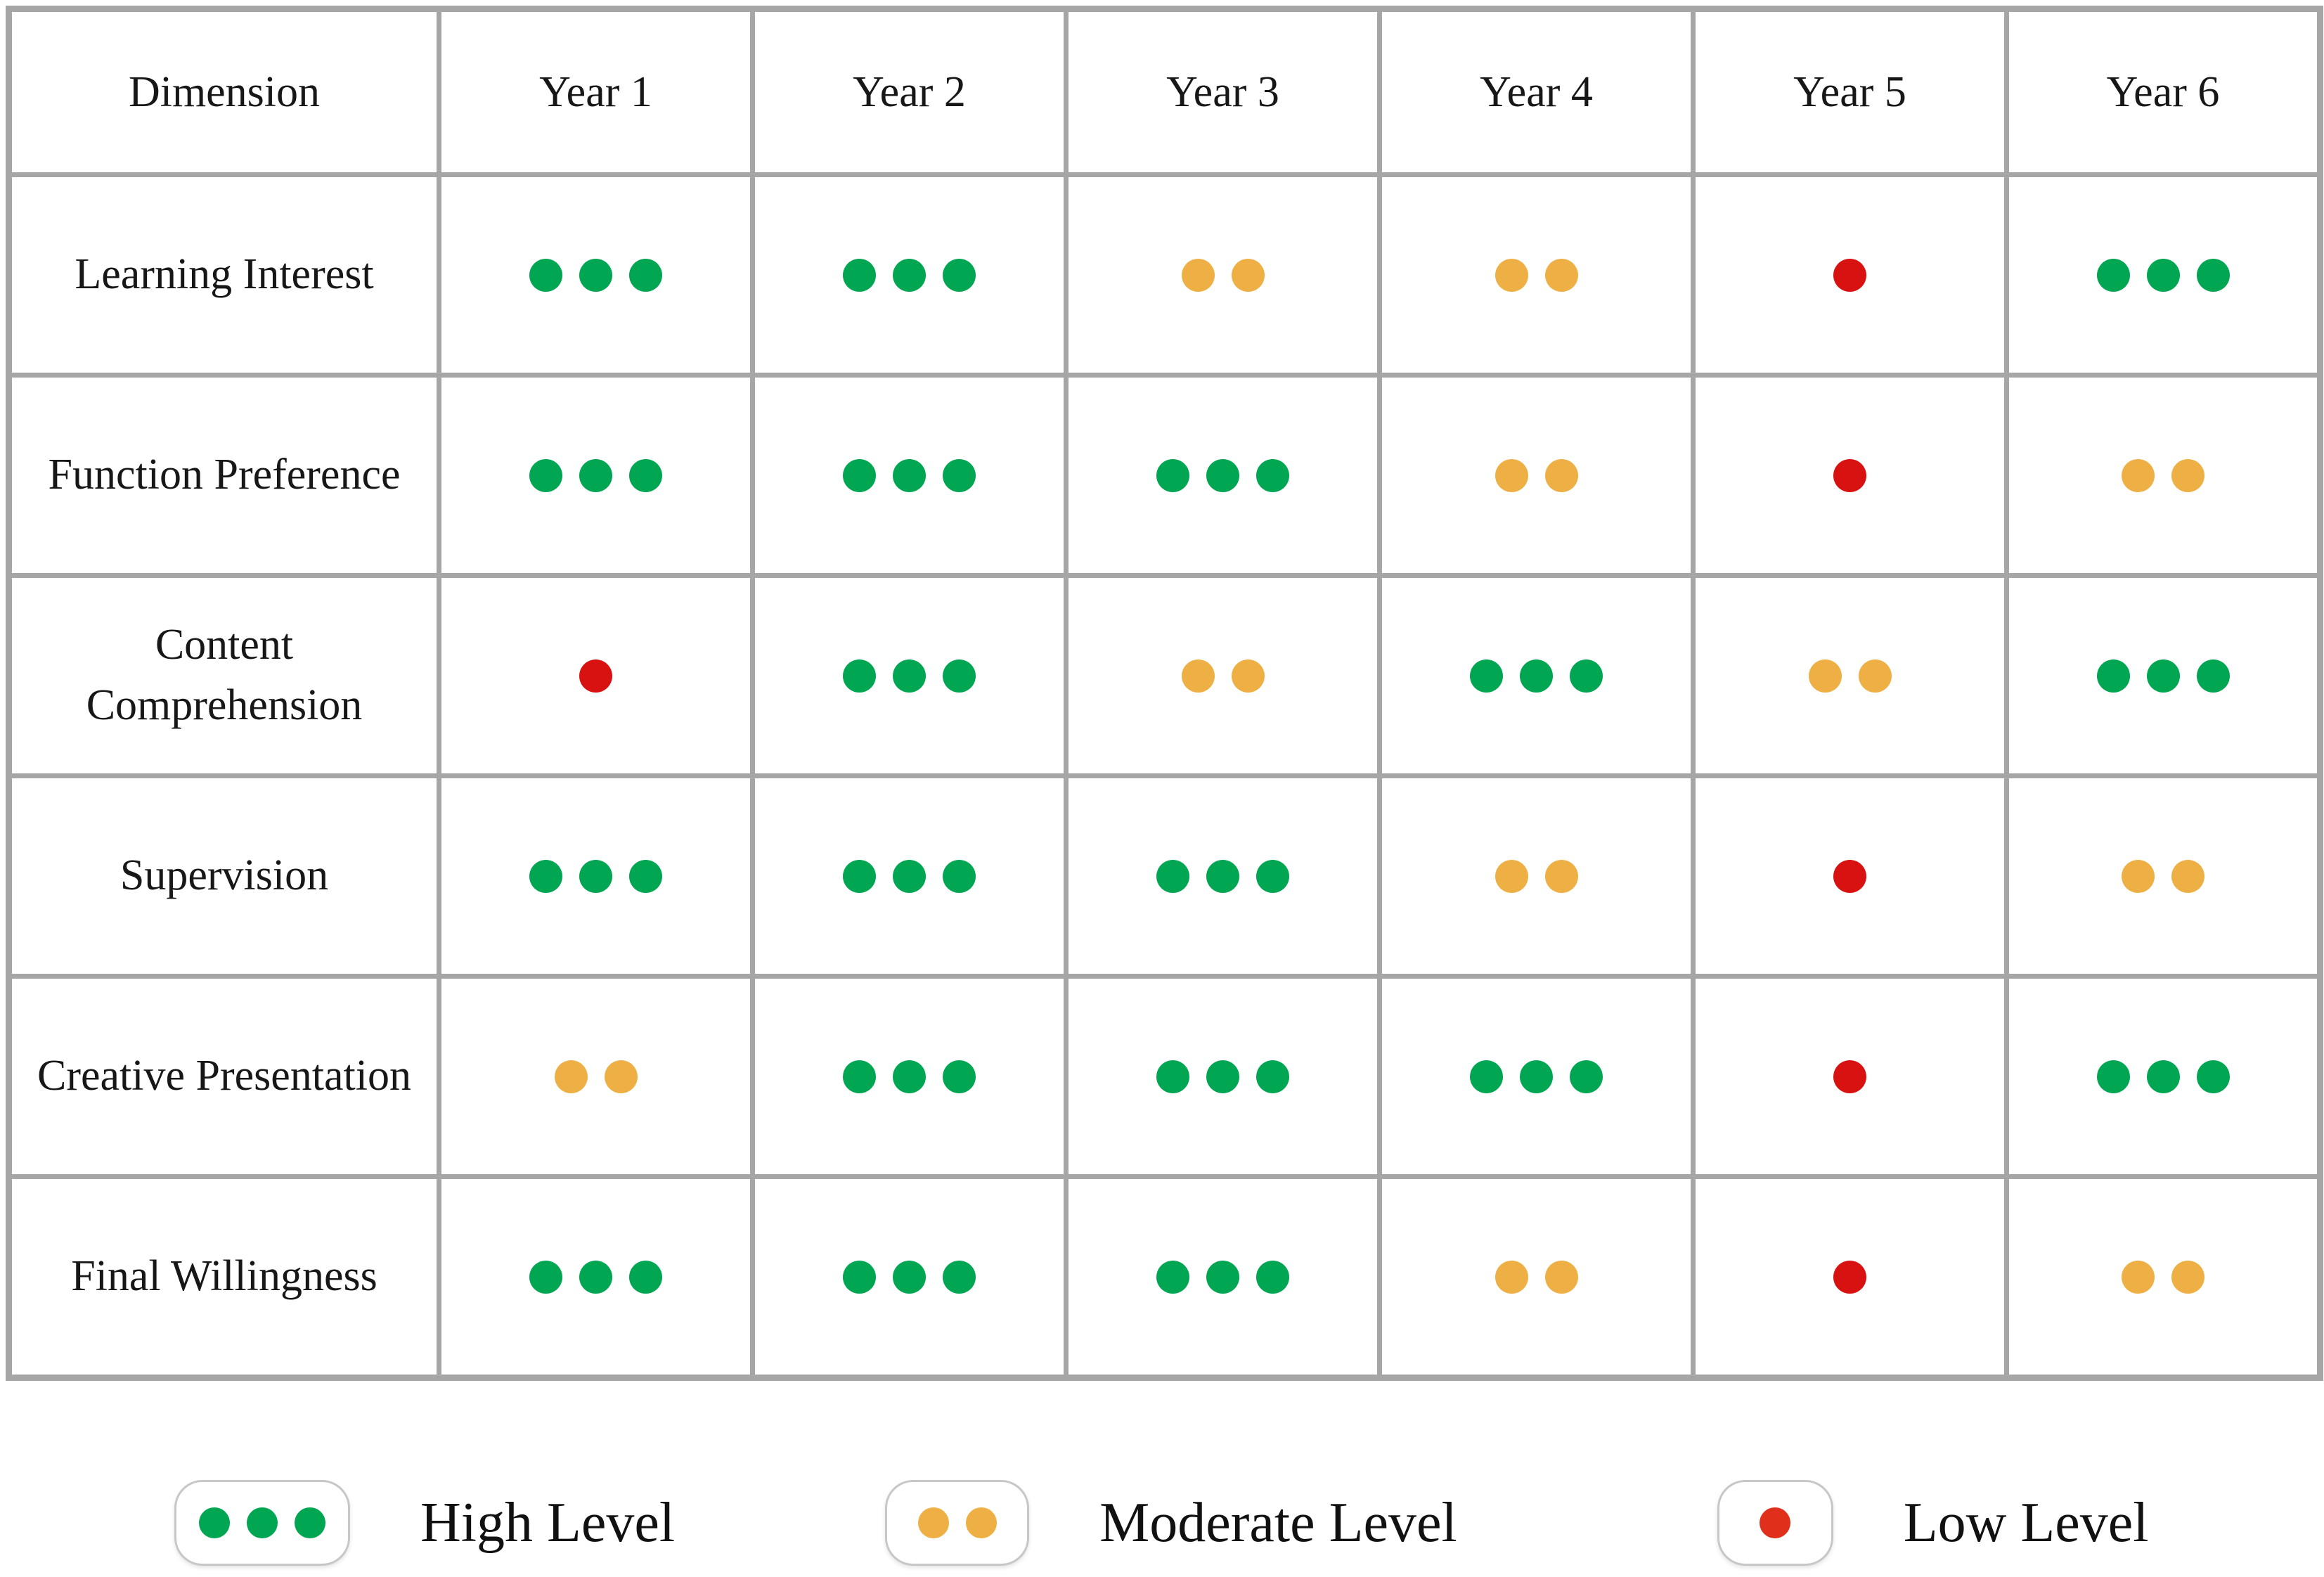  I want to click on legend-label: Moderate Level, so click(1278, 1523).